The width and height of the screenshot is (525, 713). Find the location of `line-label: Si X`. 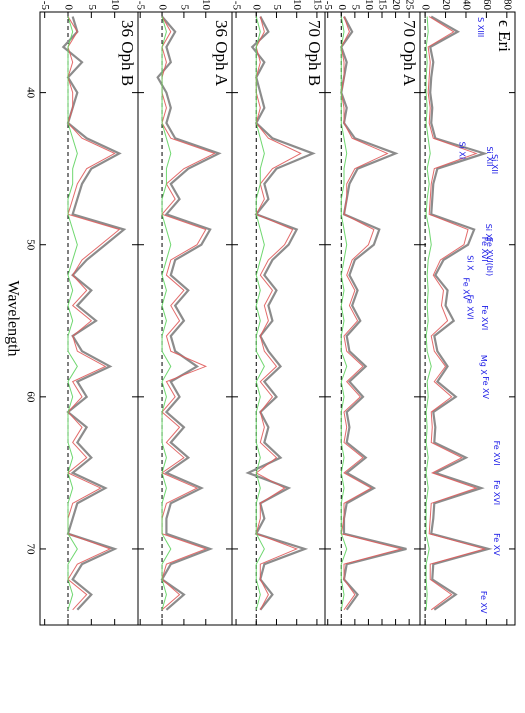

line-label: Si X is located at coordinates (470, 263).